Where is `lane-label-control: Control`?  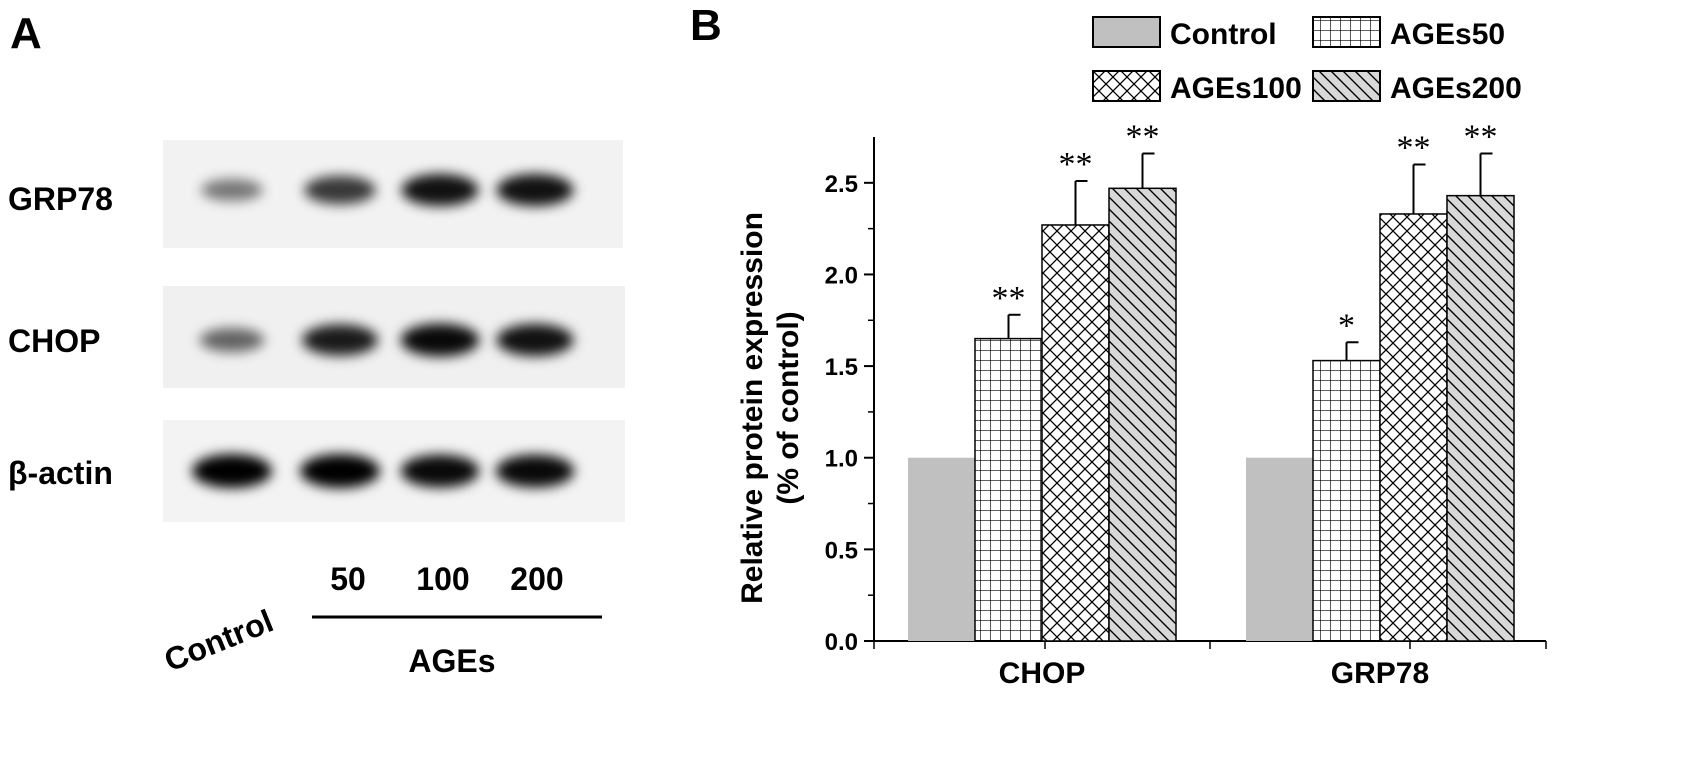
lane-label-control: Control is located at coordinates (218, 641).